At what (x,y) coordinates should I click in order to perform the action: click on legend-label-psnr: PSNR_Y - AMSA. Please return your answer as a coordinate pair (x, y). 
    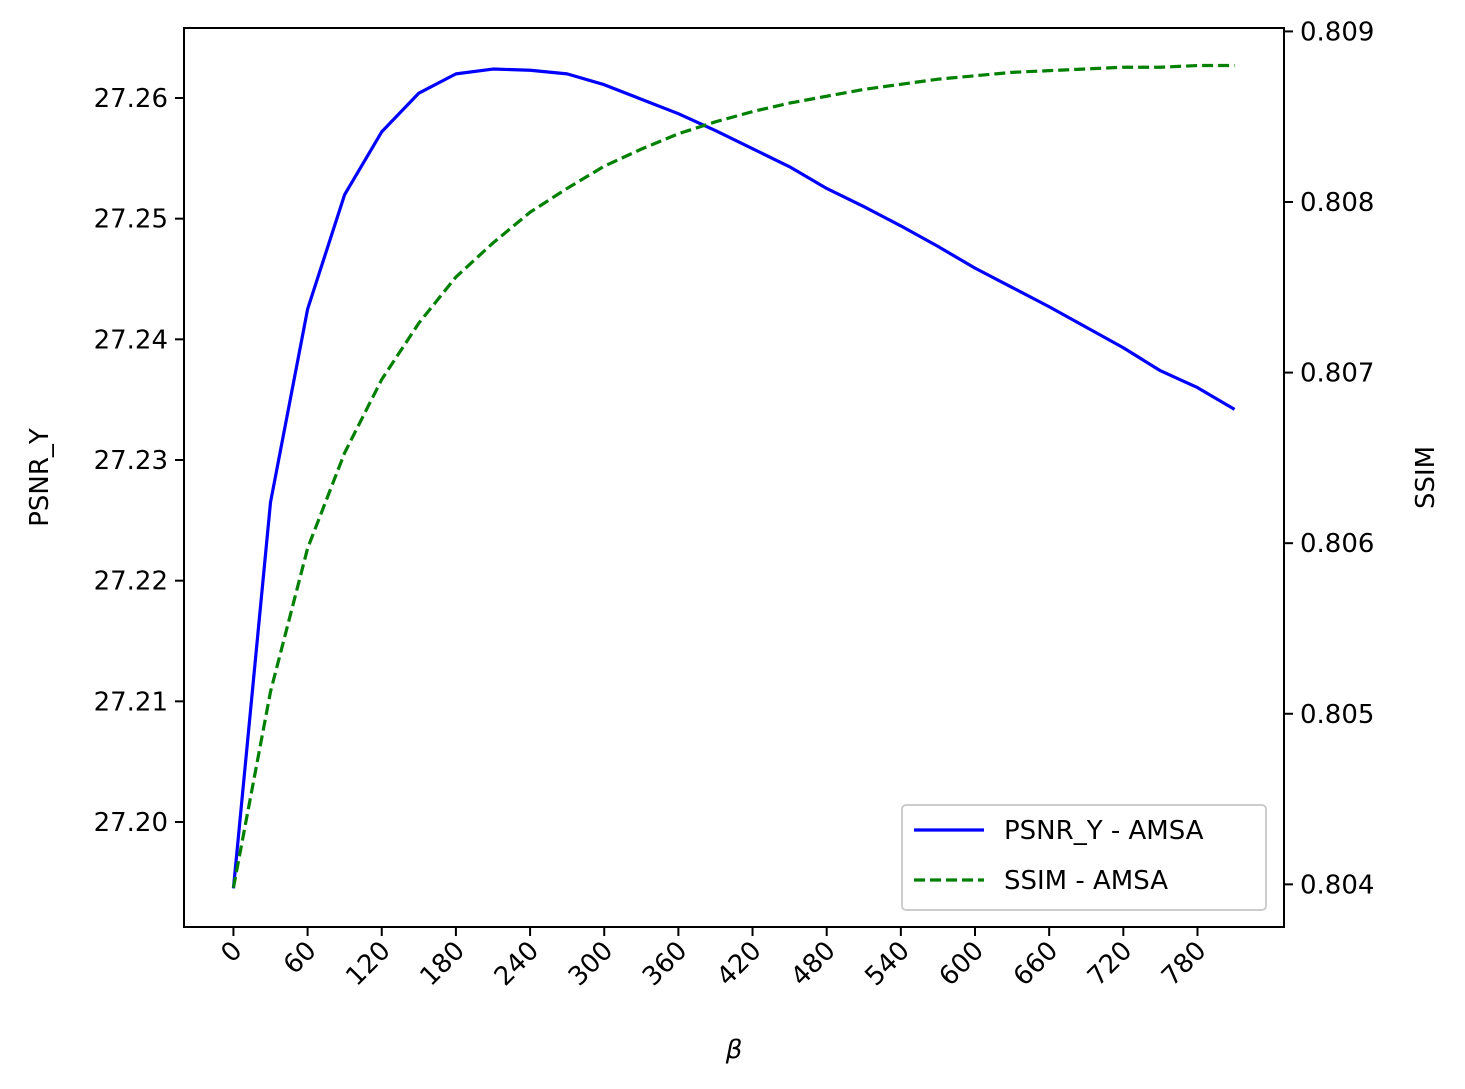
    Looking at the image, I should click on (1104, 831).